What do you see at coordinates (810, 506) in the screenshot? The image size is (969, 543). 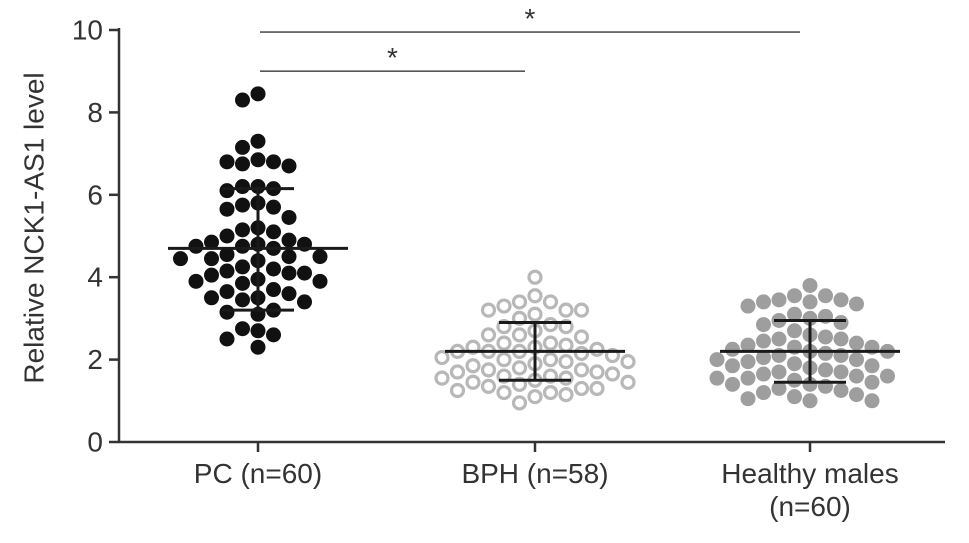 I see `category-label: (n=60)` at bounding box center [810, 506].